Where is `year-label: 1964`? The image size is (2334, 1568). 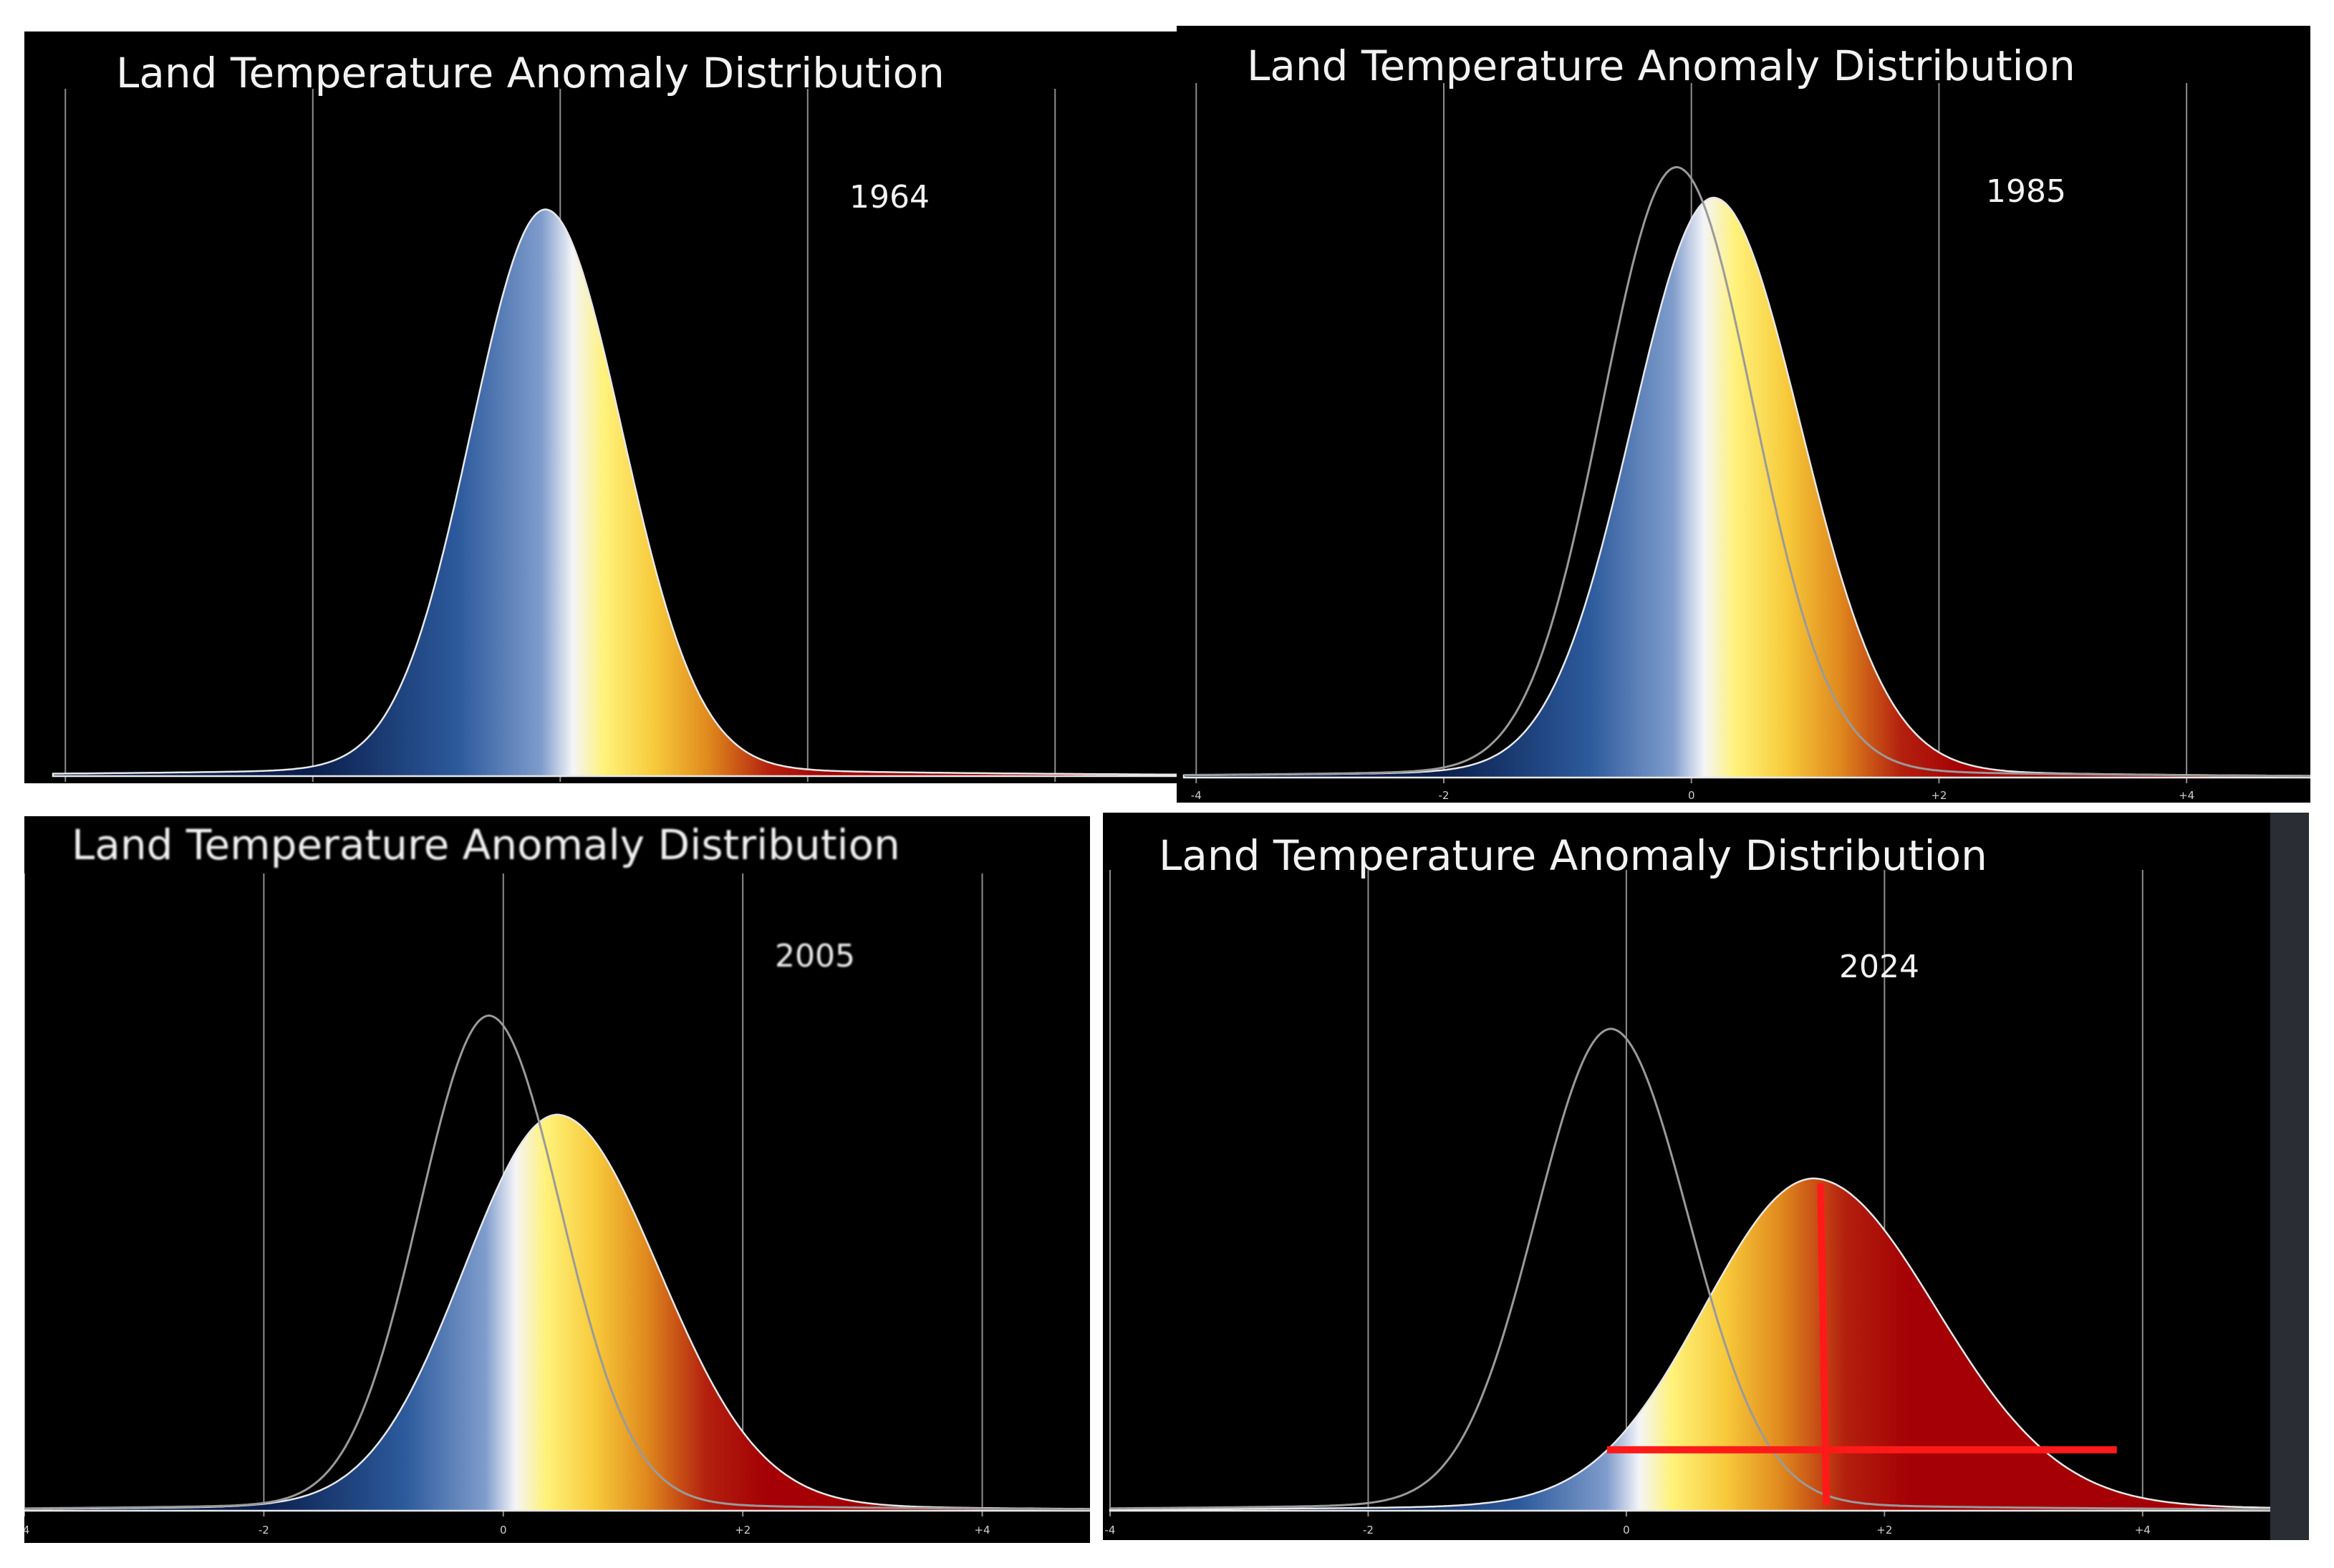
year-label: 1964 is located at coordinates (889, 197).